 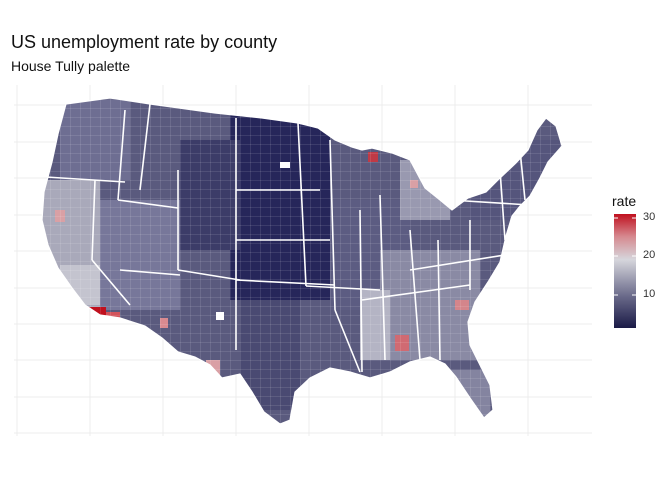 What do you see at coordinates (625, 271) in the screenshot?
I see `legend-colorbar` at bounding box center [625, 271].